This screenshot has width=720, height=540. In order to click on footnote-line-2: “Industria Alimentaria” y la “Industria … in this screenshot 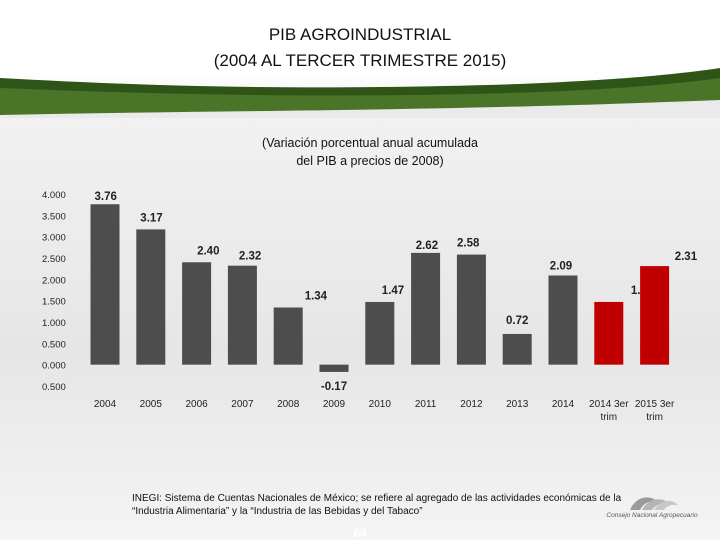, I will do `click(277, 511)`.